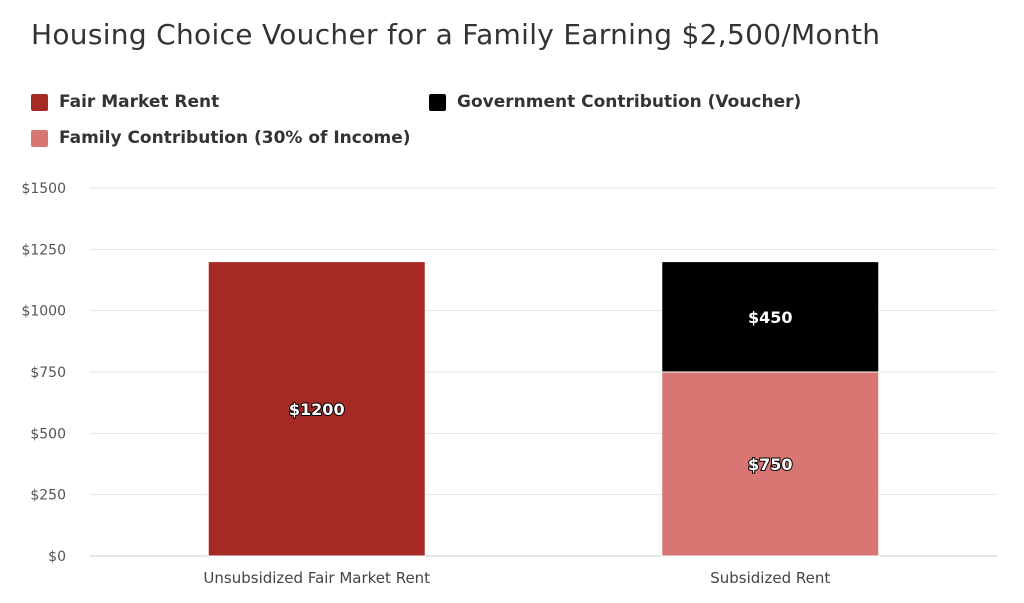 Image resolution: width=1024 pixels, height=603 pixels. Describe the element at coordinates (43, 312) in the screenshot. I see `y-tick-label: $1000` at that location.